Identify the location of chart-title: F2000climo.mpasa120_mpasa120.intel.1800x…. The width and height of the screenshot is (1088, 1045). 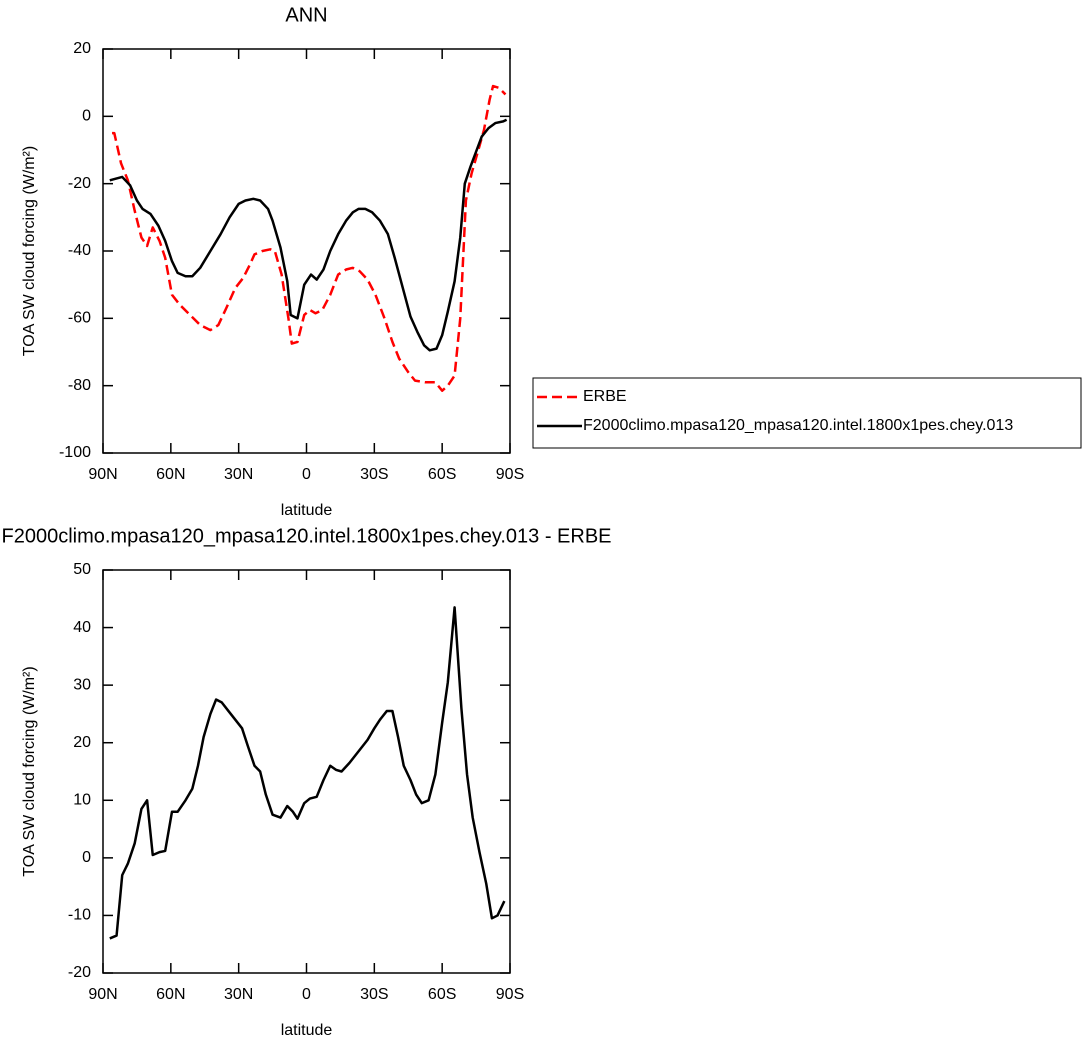
(307, 536).